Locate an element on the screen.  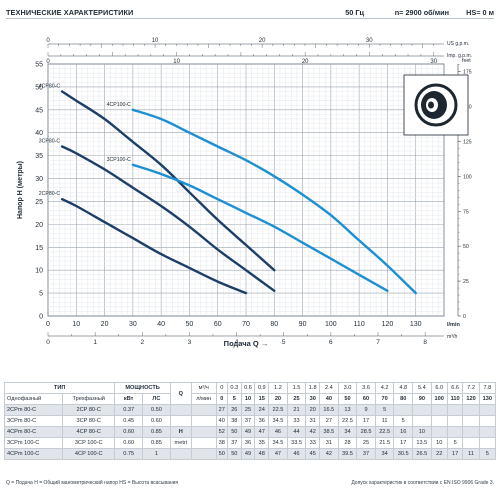
row-head-value: 27 is located at coordinates (329, 421).